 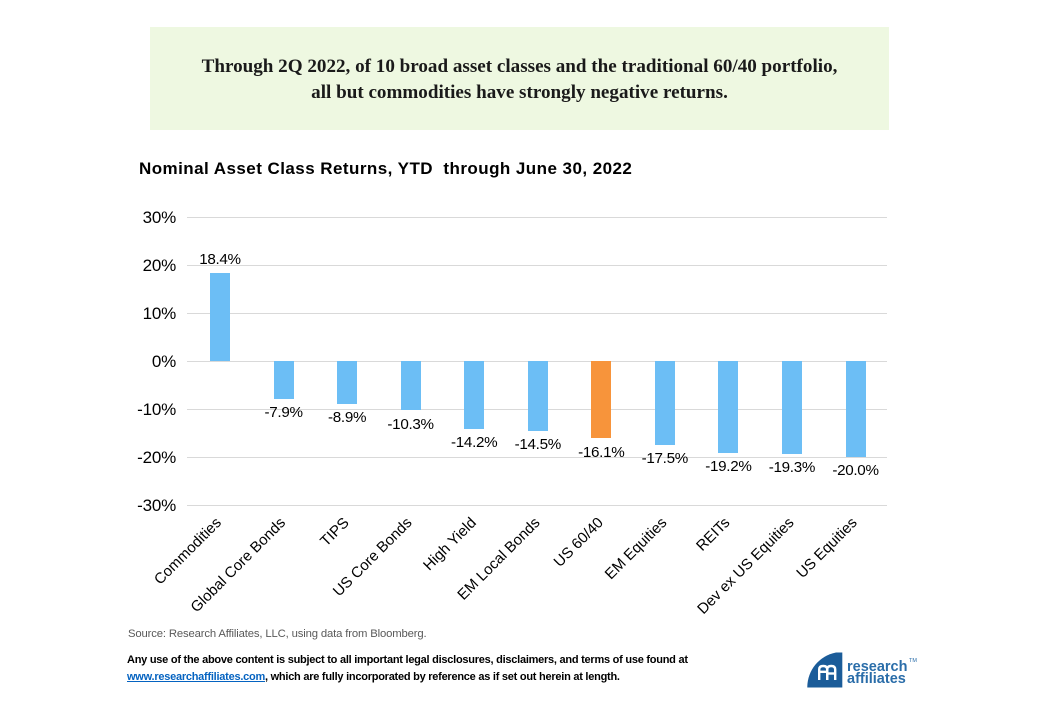 What do you see at coordinates (913, 661) in the screenshot?
I see `svg-text: TM` at bounding box center [913, 661].